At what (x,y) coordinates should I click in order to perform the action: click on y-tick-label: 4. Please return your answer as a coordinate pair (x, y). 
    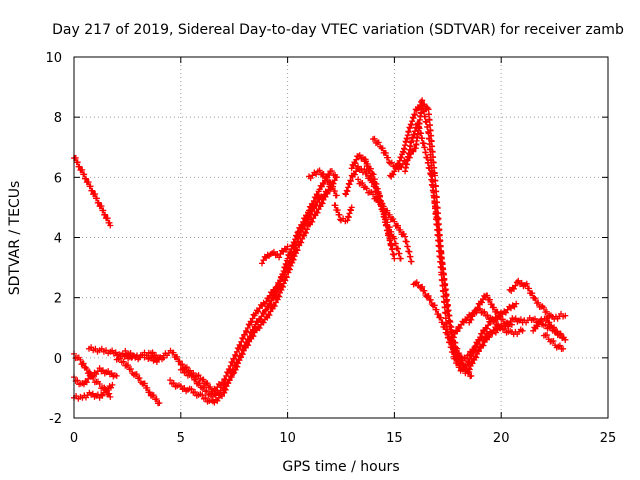
    Looking at the image, I should click on (58, 239).